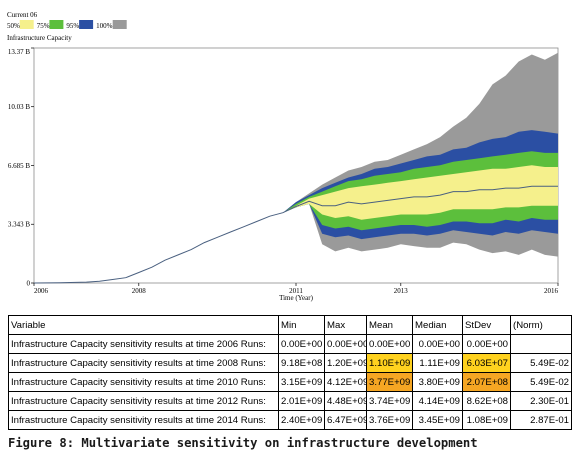 This screenshot has height=463, width=574. Describe the element at coordinates (345, 401) in the screenshot. I see `cell-max: 4.48E+09` at that location.